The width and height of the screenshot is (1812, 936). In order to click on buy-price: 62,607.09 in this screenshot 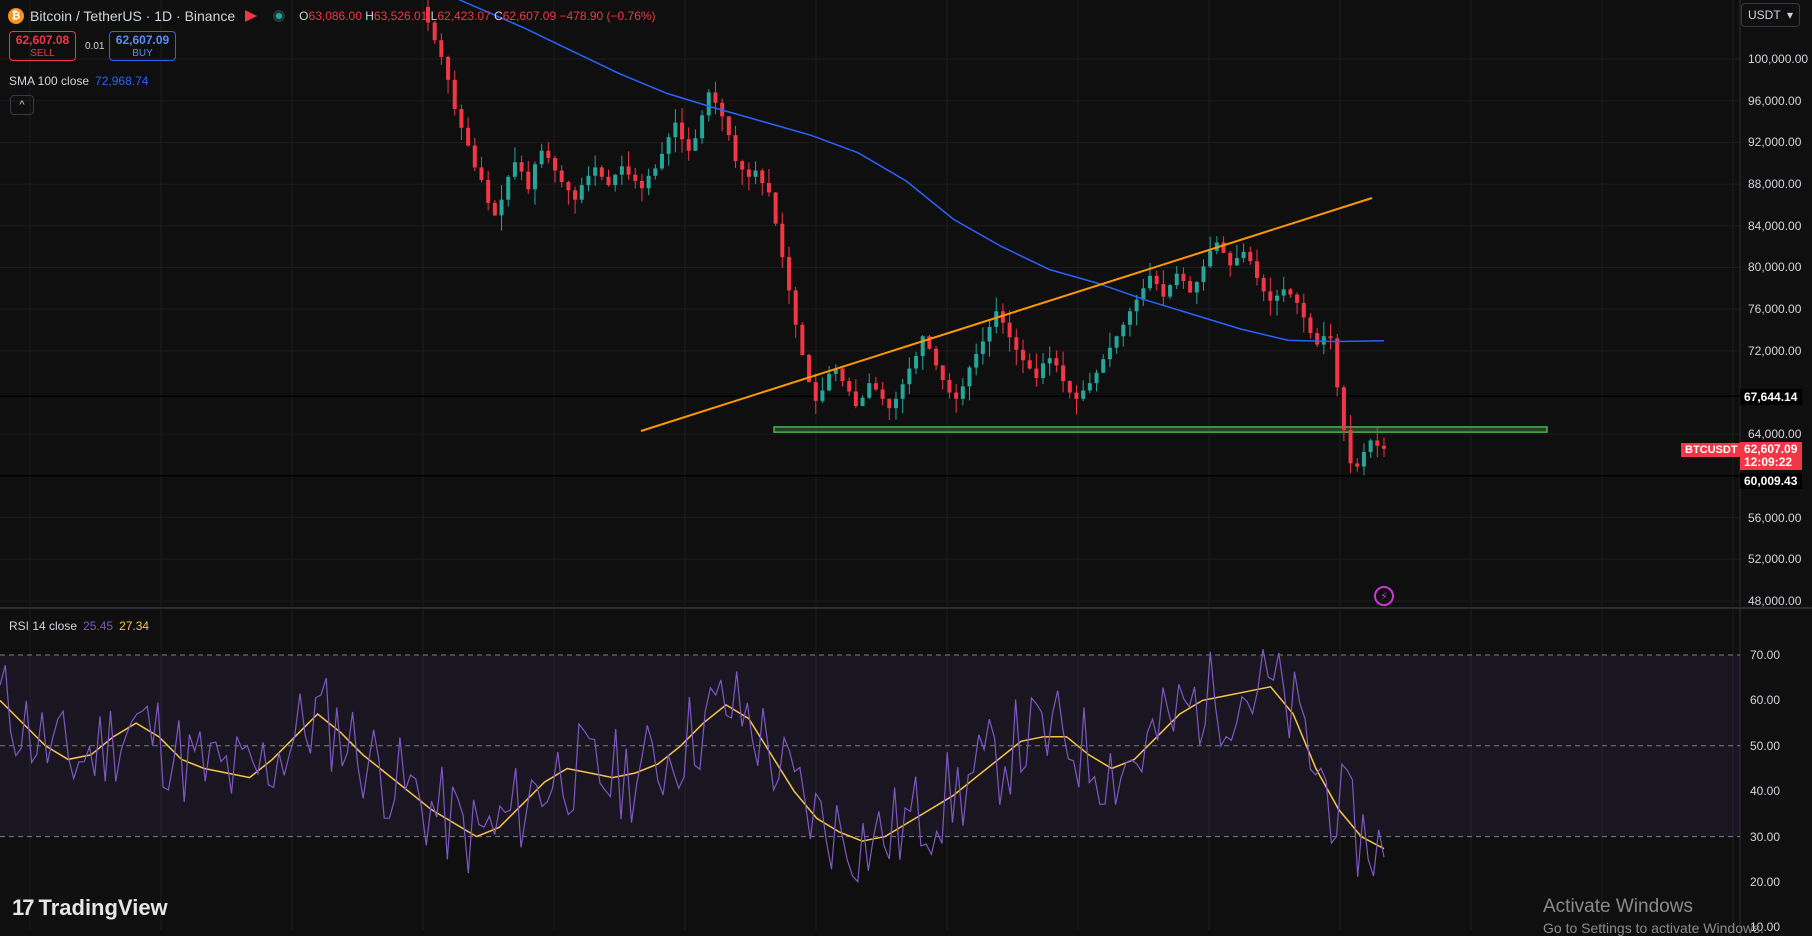, I will do `click(142, 40)`.